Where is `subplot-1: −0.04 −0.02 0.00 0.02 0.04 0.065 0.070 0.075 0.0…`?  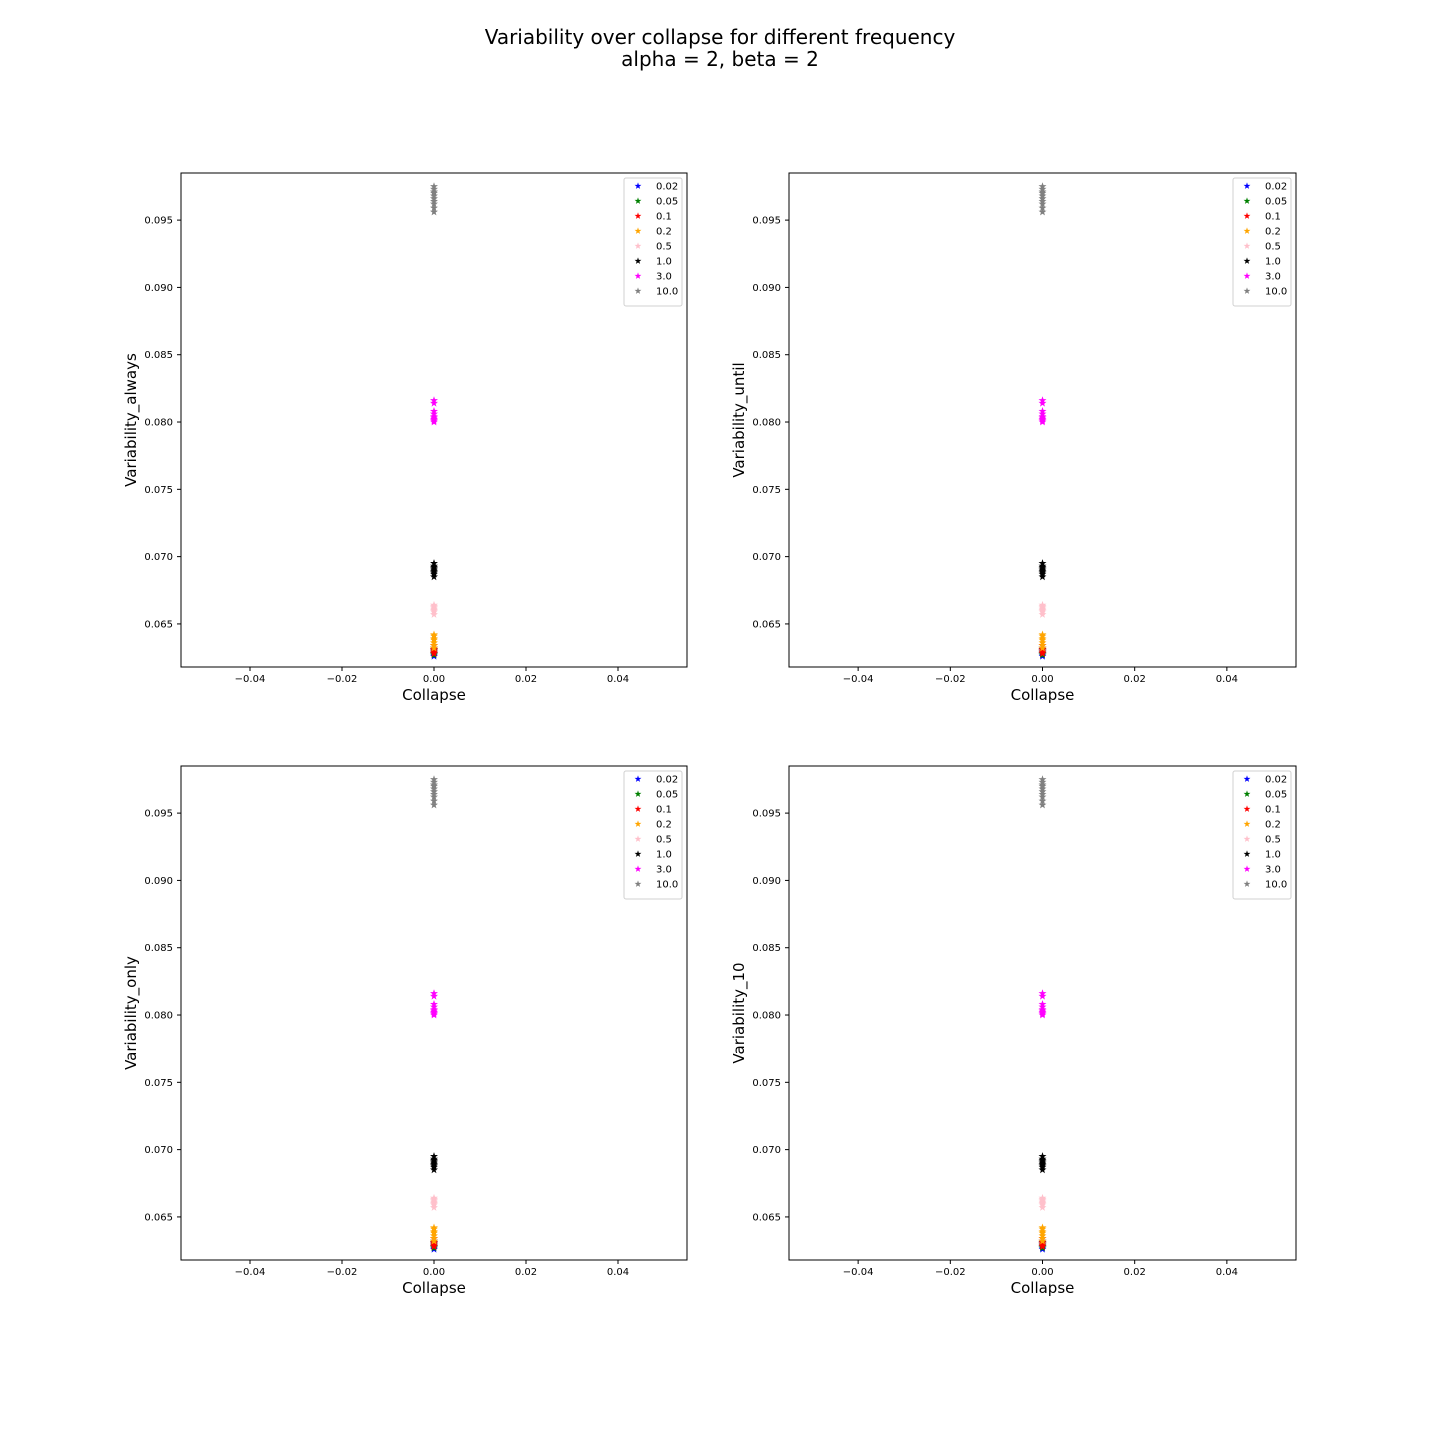
subplot-1: −0.04 −0.02 0.00 0.02 0.04 0.065 0.070 0.075 0.0… is located at coordinates (405, 438).